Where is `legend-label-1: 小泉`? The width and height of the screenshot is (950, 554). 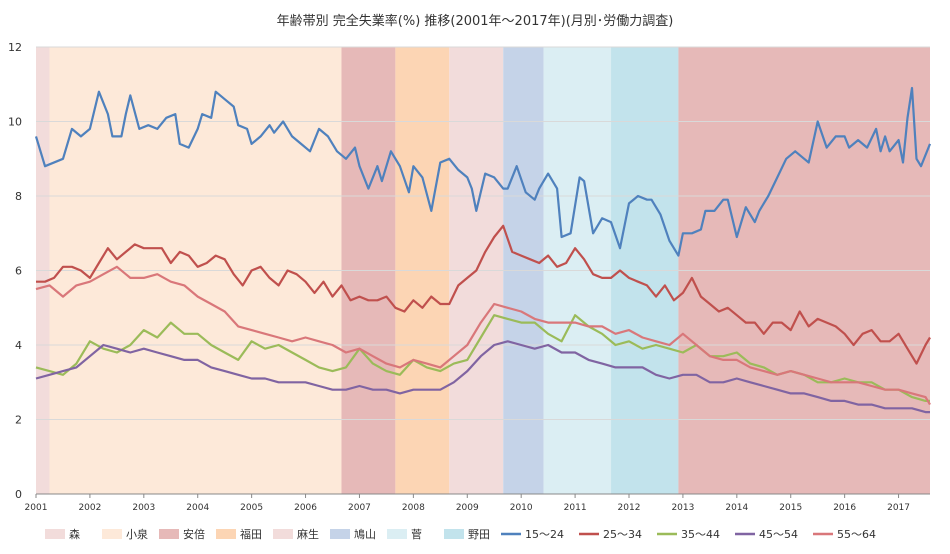 legend-label-1: 小泉 is located at coordinates (137, 534).